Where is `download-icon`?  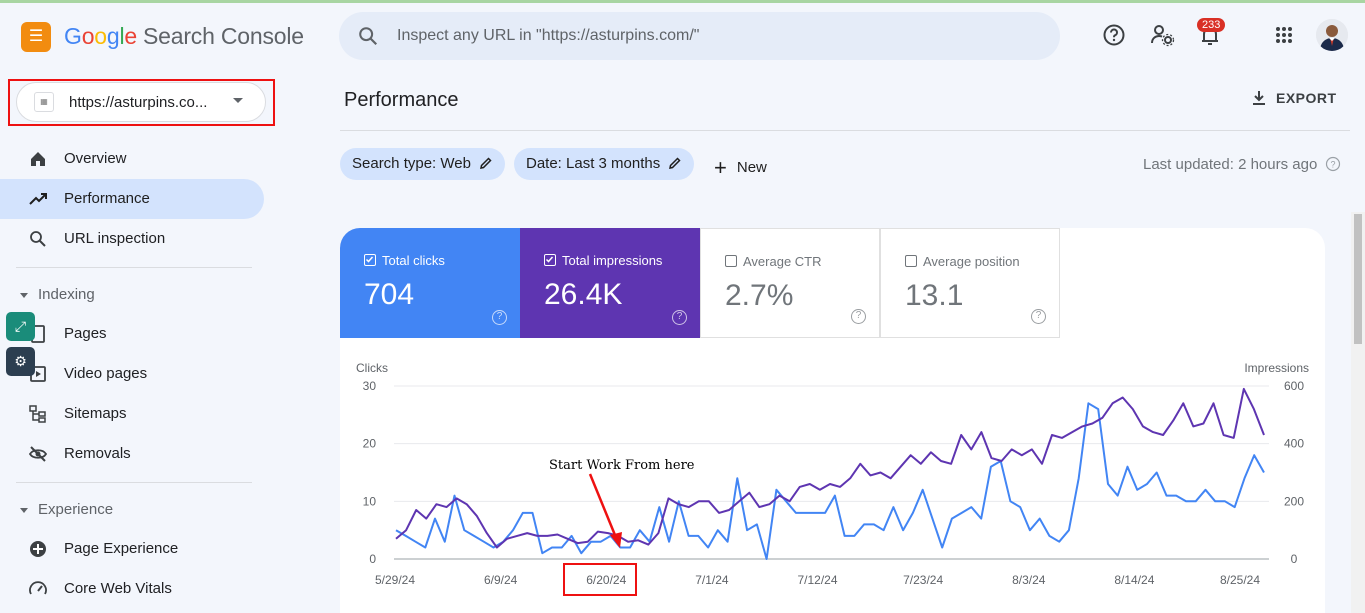
download-icon is located at coordinates (1259, 98).